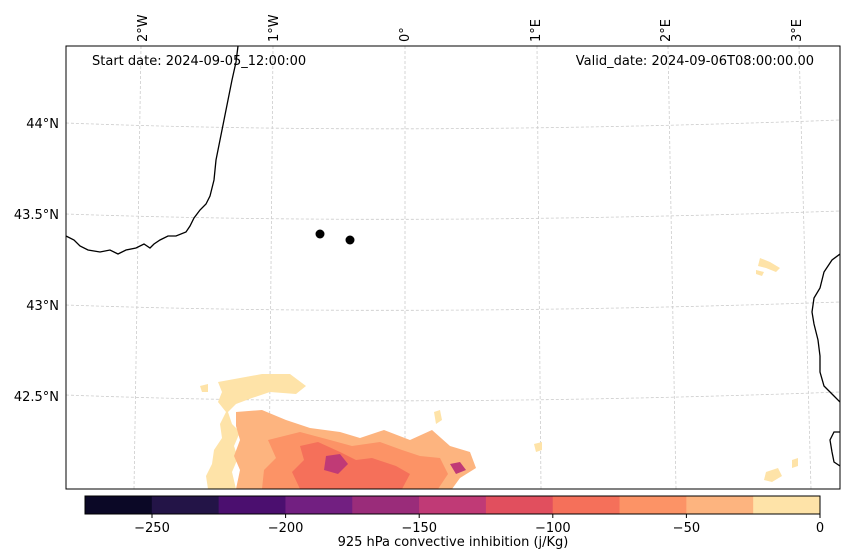  What do you see at coordinates (36, 397) in the screenshot?
I see `lat-label: 42.5°N` at bounding box center [36, 397].